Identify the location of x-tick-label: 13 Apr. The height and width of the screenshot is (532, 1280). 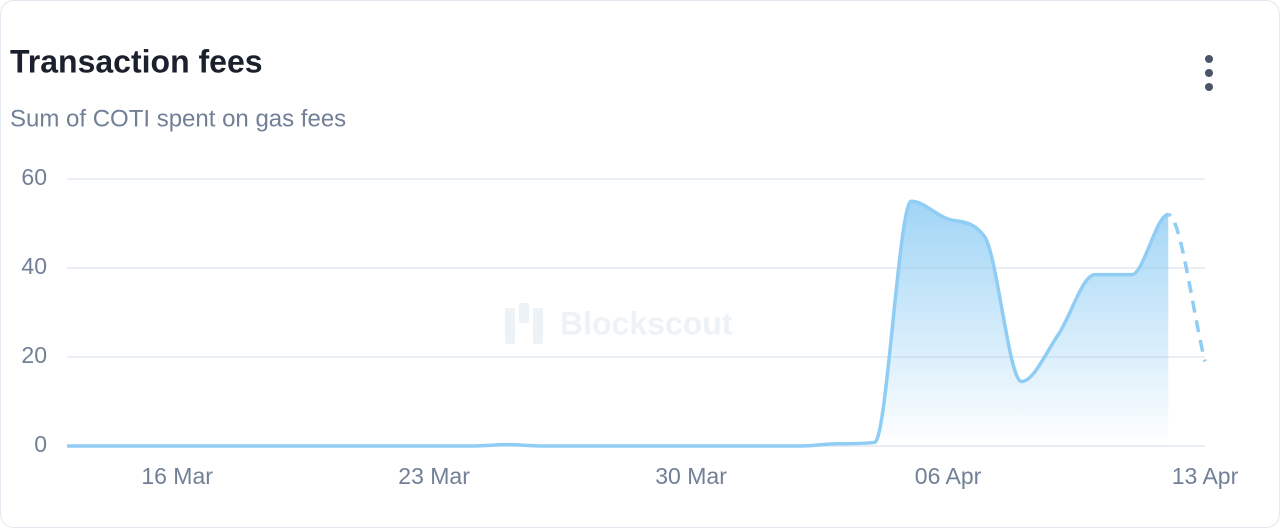
(1205, 476).